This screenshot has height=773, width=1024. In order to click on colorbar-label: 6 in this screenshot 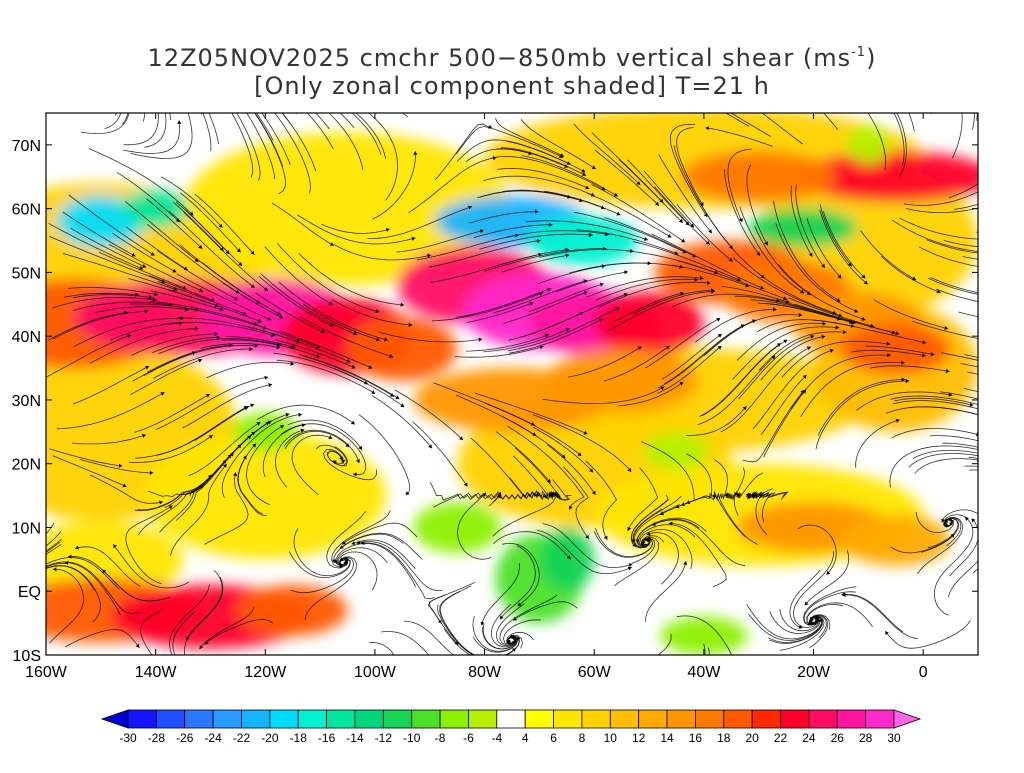, I will do `click(553, 738)`.